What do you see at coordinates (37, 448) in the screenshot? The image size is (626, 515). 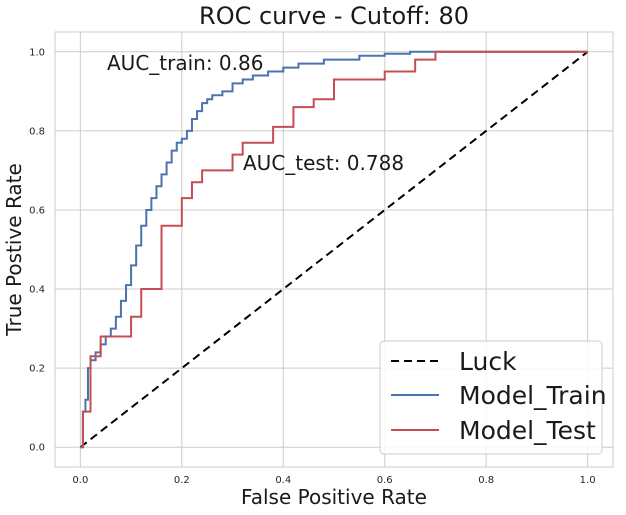 I see `y-tick-label: 0.0` at bounding box center [37, 448].